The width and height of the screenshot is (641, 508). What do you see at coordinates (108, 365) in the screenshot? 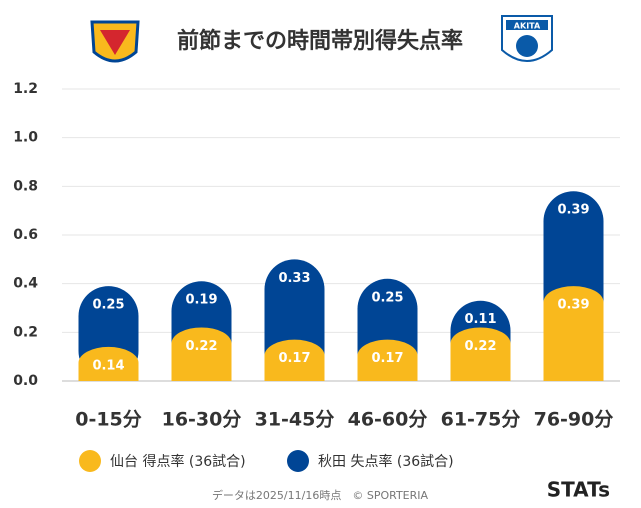
I see `data-label: 0.14` at bounding box center [108, 365].